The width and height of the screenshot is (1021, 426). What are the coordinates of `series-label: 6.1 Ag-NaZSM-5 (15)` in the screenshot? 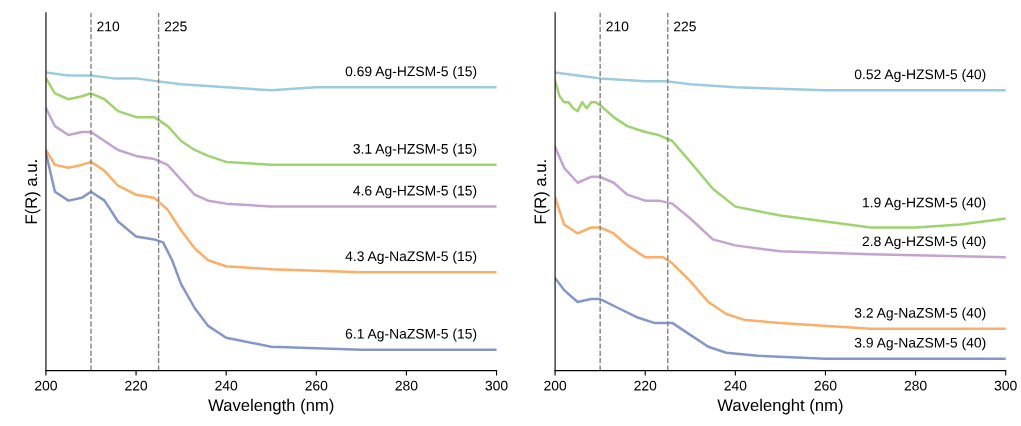 It's located at (411, 335).